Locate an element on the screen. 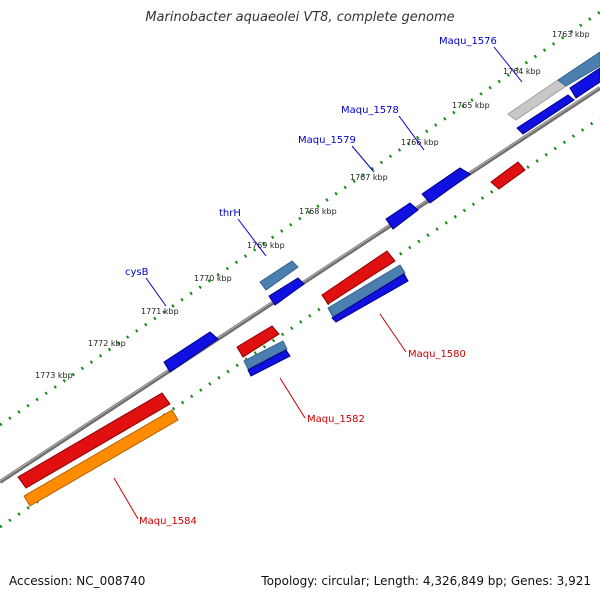 Image resolution: width=600 pixels, height=600 pixels. gene-label-maqu-1576: Maqu_1576 is located at coordinates (468, 41).